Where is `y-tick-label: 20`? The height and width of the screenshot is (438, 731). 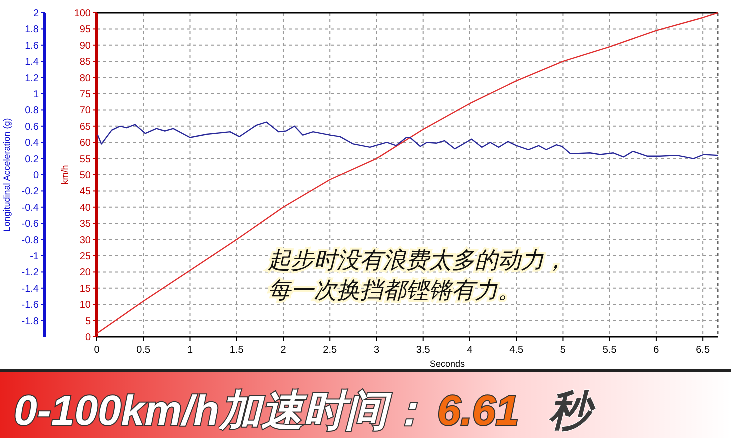
y-tick-label: 20 is located at coordinates (86, 273).